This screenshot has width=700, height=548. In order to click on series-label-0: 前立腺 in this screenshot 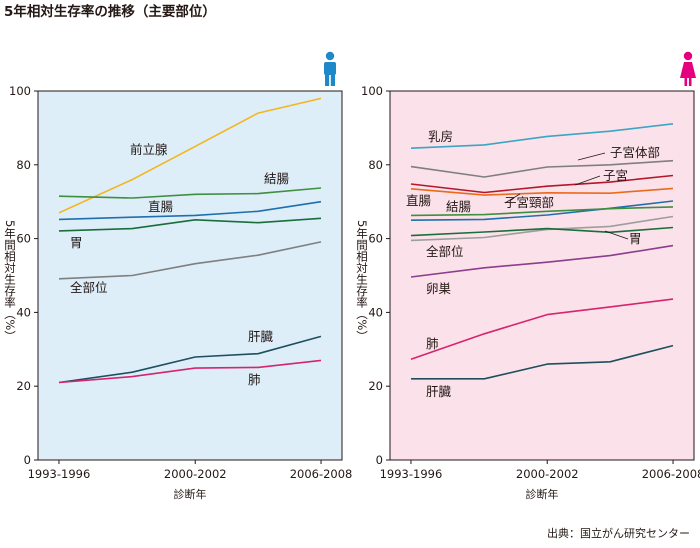, I will do `click(149, 149)`.